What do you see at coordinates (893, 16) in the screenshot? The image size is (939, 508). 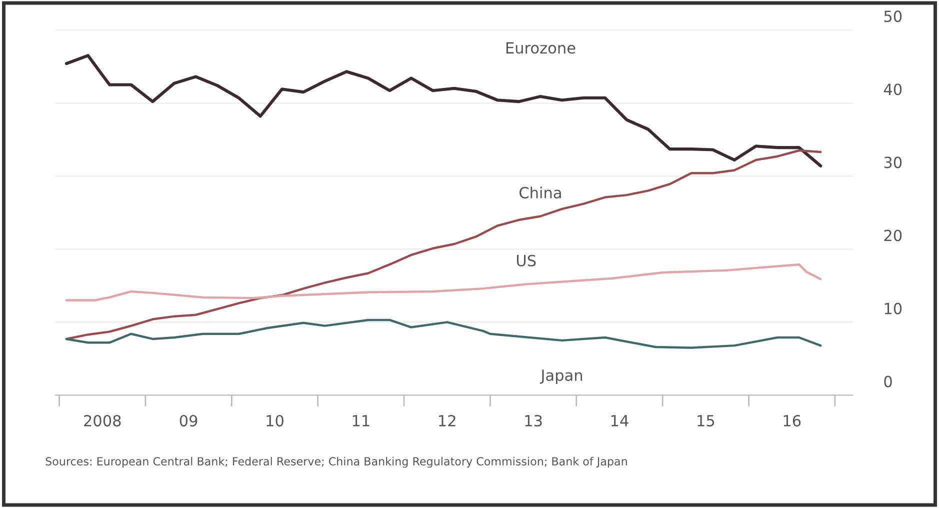 I see `y-tick-label: 50` at bounding box center [893, 16].